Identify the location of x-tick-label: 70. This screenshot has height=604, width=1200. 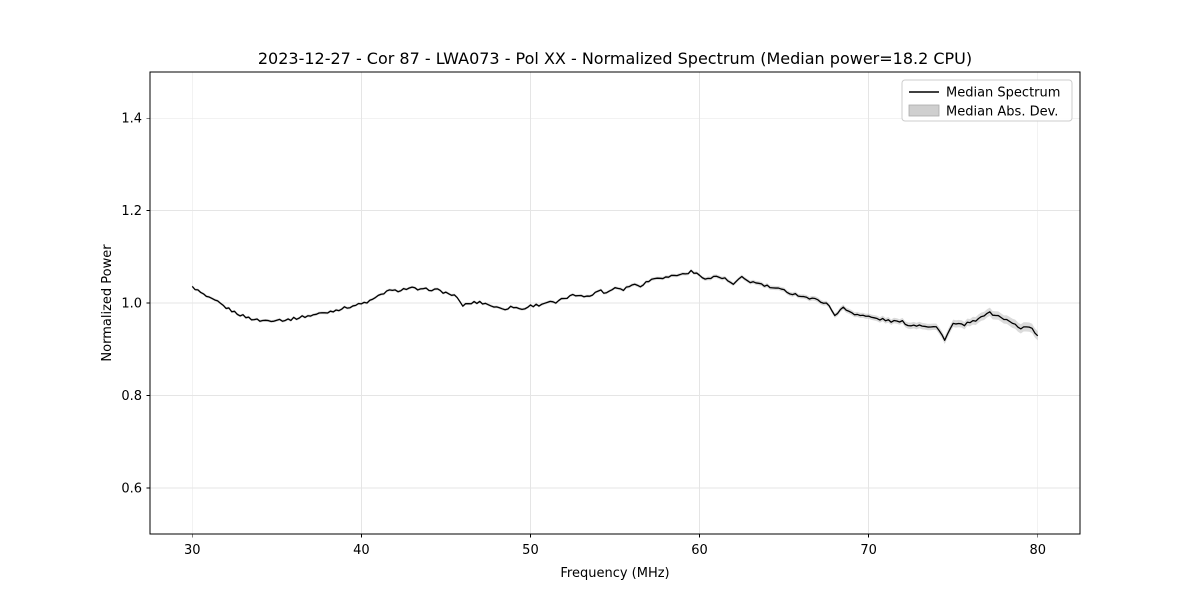
(868, 550).